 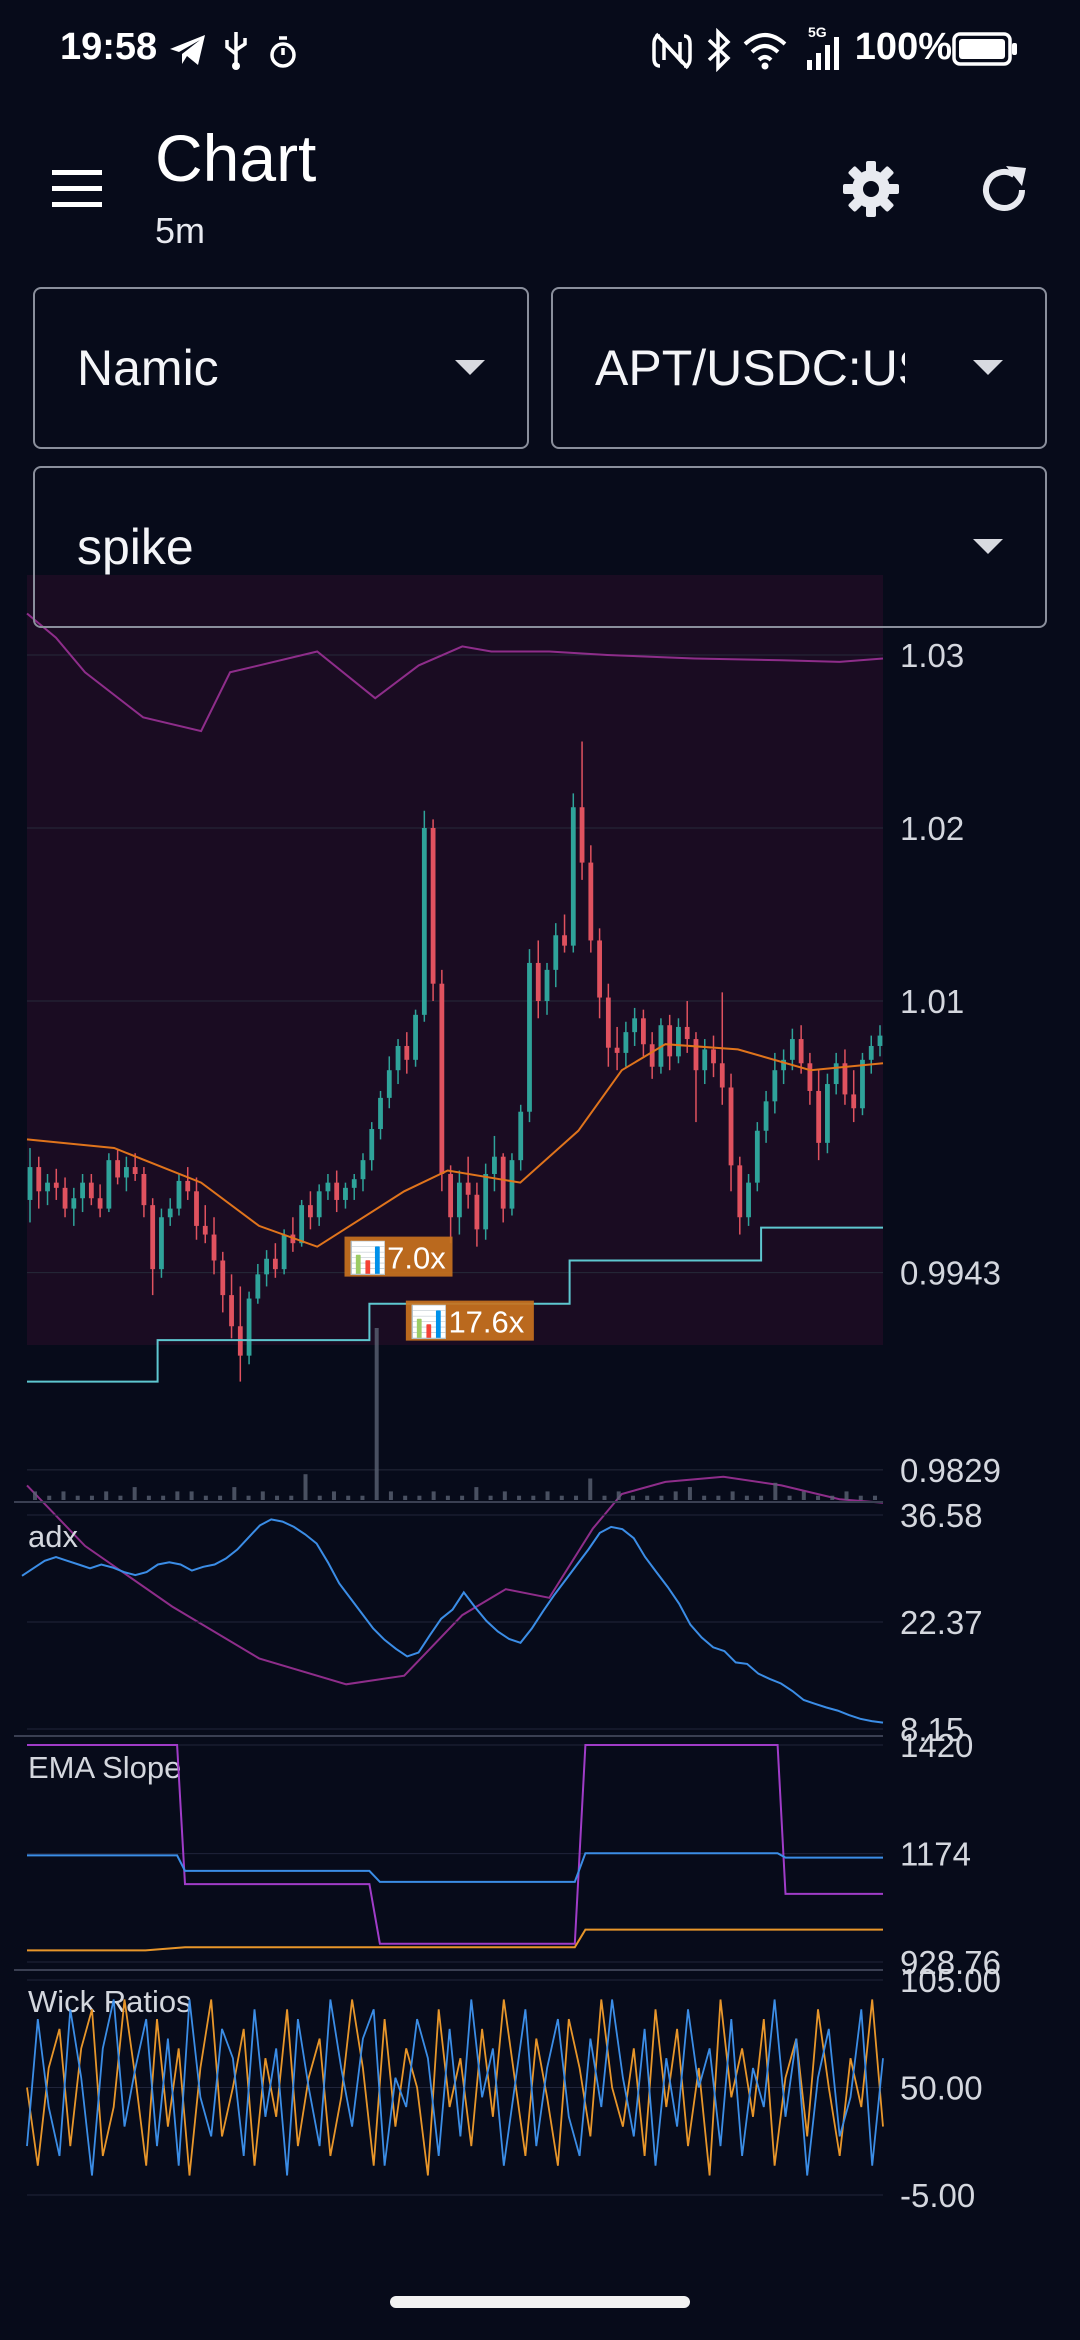 What do you see at coordinates (950, 1273) in the screenshot?
I see `y-tick-label: 0.9943` at bounding box center [950, 1273].